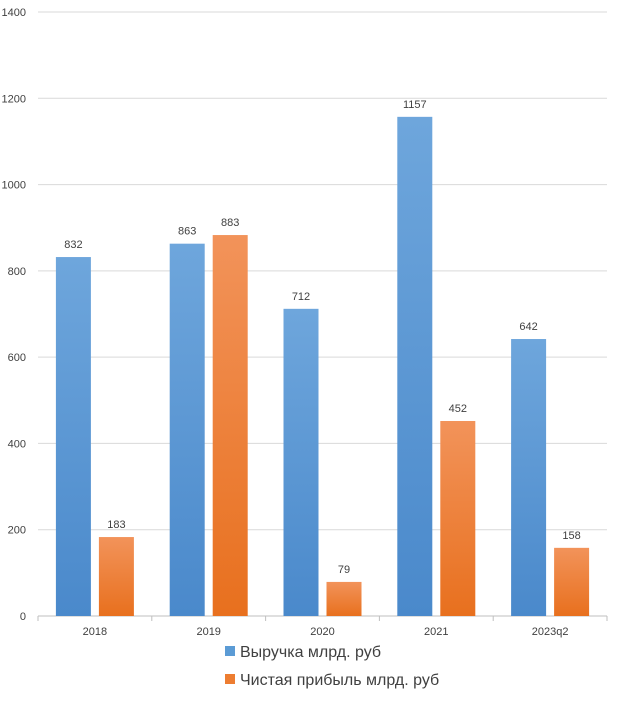  I want to click on bar-revenue-2021, so click(415, 366).